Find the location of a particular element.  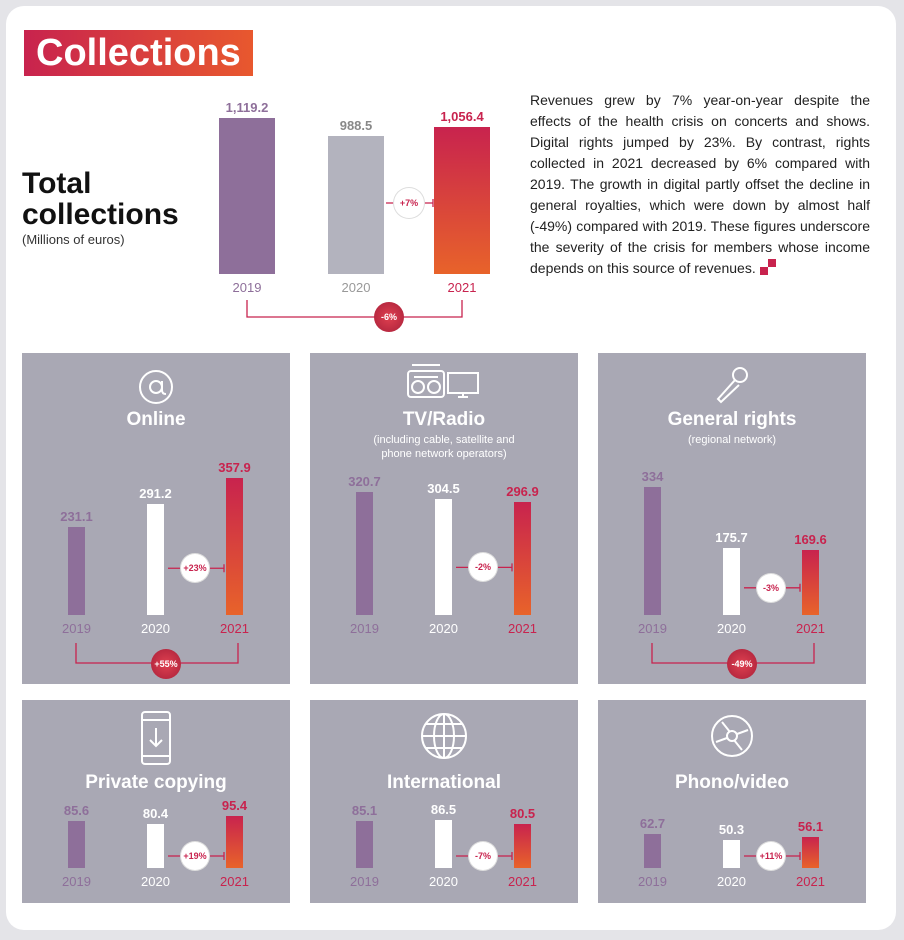

value-label-2020: 86.5 is located at coordinates (443, 810).